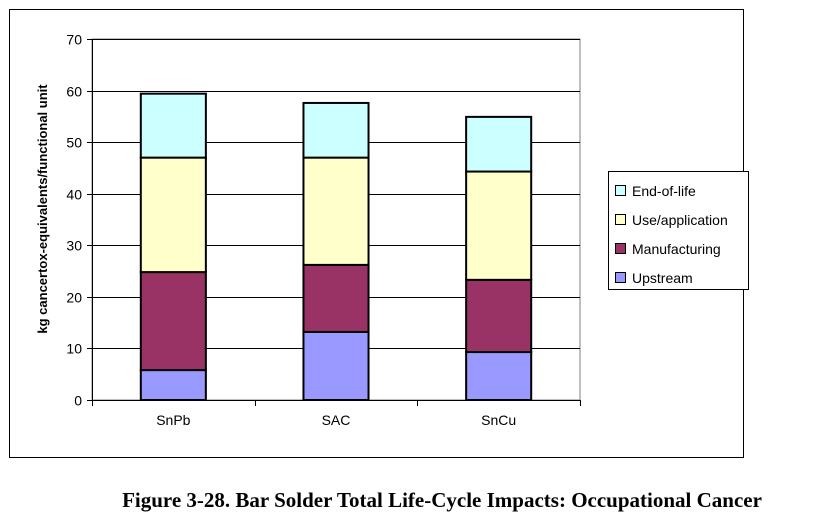 The width and height of the screenshot is (820, 516). I want to click on bar-snpb-upstream, so click(173, 385).